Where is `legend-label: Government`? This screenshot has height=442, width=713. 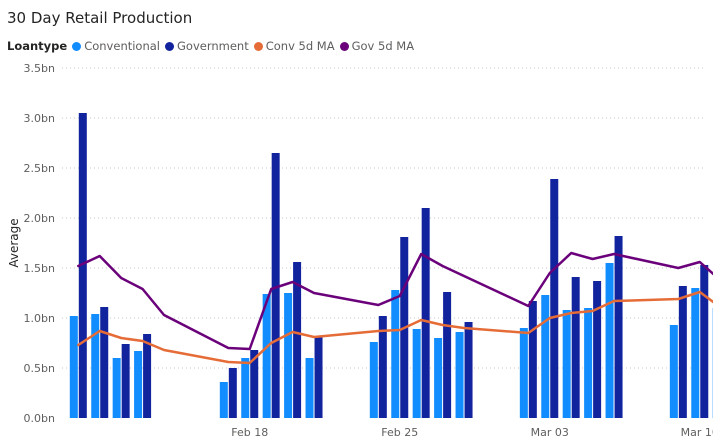
legend-label: Government is located at coordinates (213, 46).